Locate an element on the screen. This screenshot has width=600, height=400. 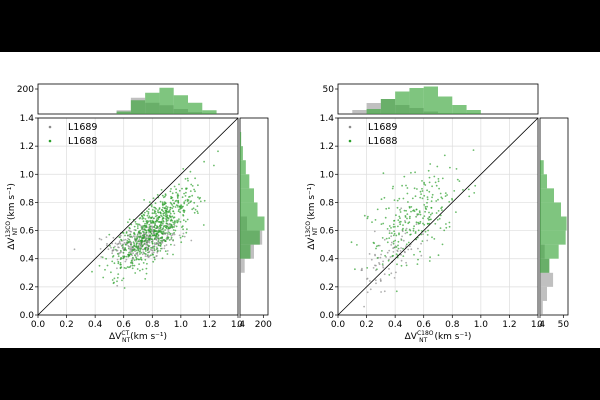
x-tick-label: 1.4 is located at coordinates (238, 325).